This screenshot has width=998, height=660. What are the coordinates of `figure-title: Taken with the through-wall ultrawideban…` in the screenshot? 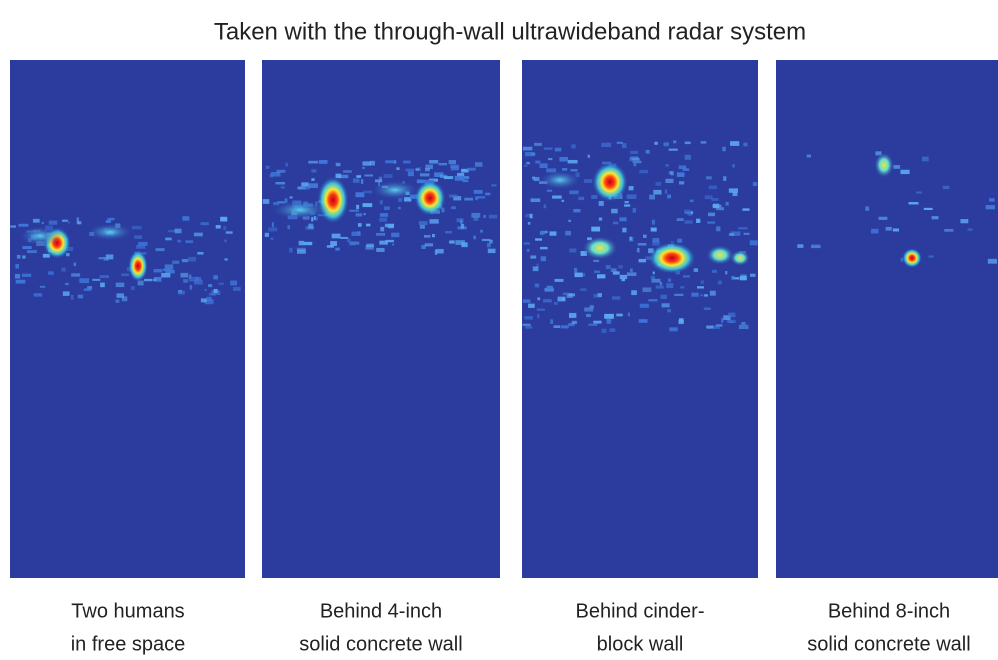 It's located at (510, 31).